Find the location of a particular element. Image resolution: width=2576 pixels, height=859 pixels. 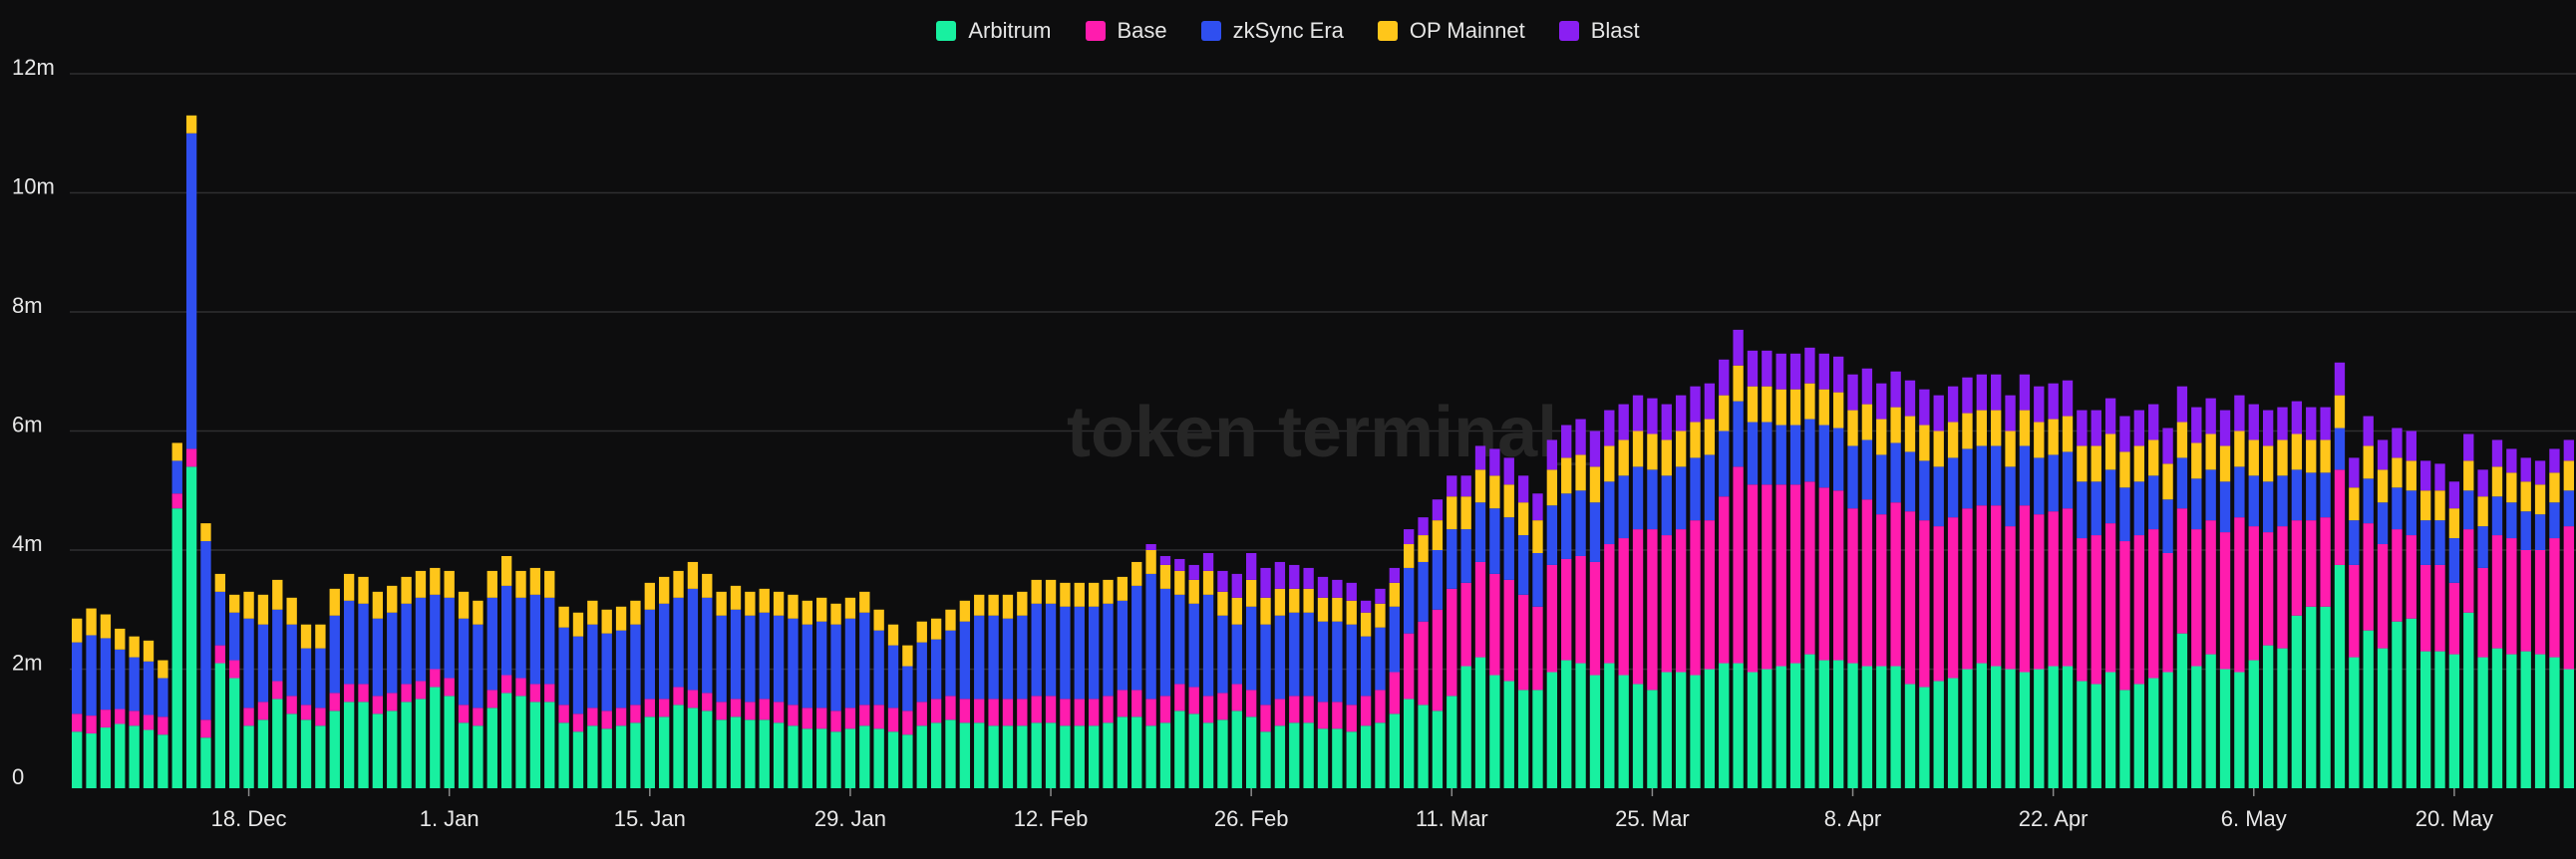

legend-item-arbitrum: Arbitrum is located at coordinates (994, 31).